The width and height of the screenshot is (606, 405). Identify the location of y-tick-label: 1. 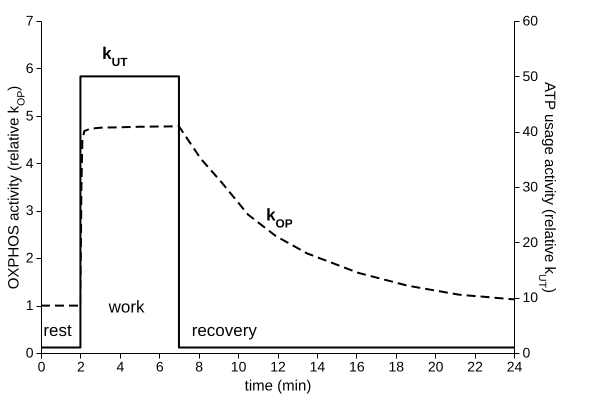
(30, 305).